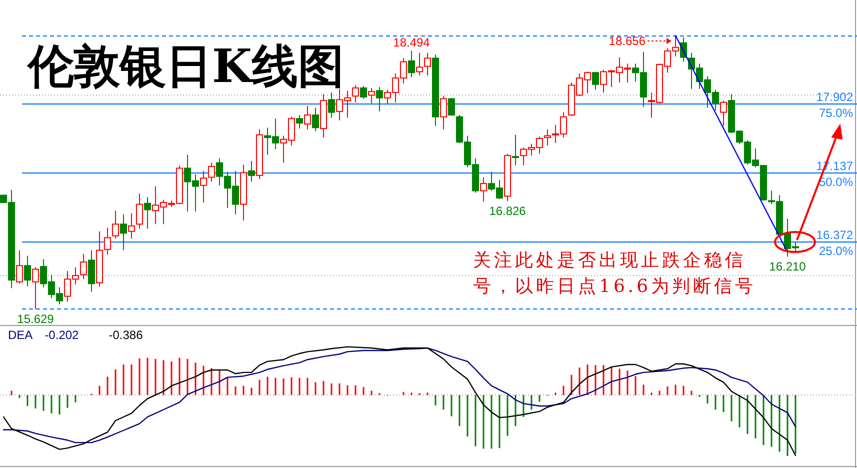 Image resolution: width=857 pixels, height=468 pixels. Describe the element at coordinates (411, 43) in the screenshot. I see `annotation: 18.494` at that location.